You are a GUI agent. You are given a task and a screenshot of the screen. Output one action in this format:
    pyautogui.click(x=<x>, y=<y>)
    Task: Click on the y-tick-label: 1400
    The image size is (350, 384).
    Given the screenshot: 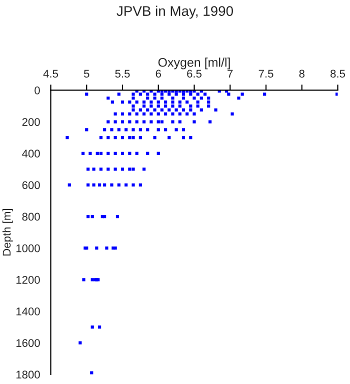 What is the action you would take?
    pyautogui.click(x=28, y=312)
    